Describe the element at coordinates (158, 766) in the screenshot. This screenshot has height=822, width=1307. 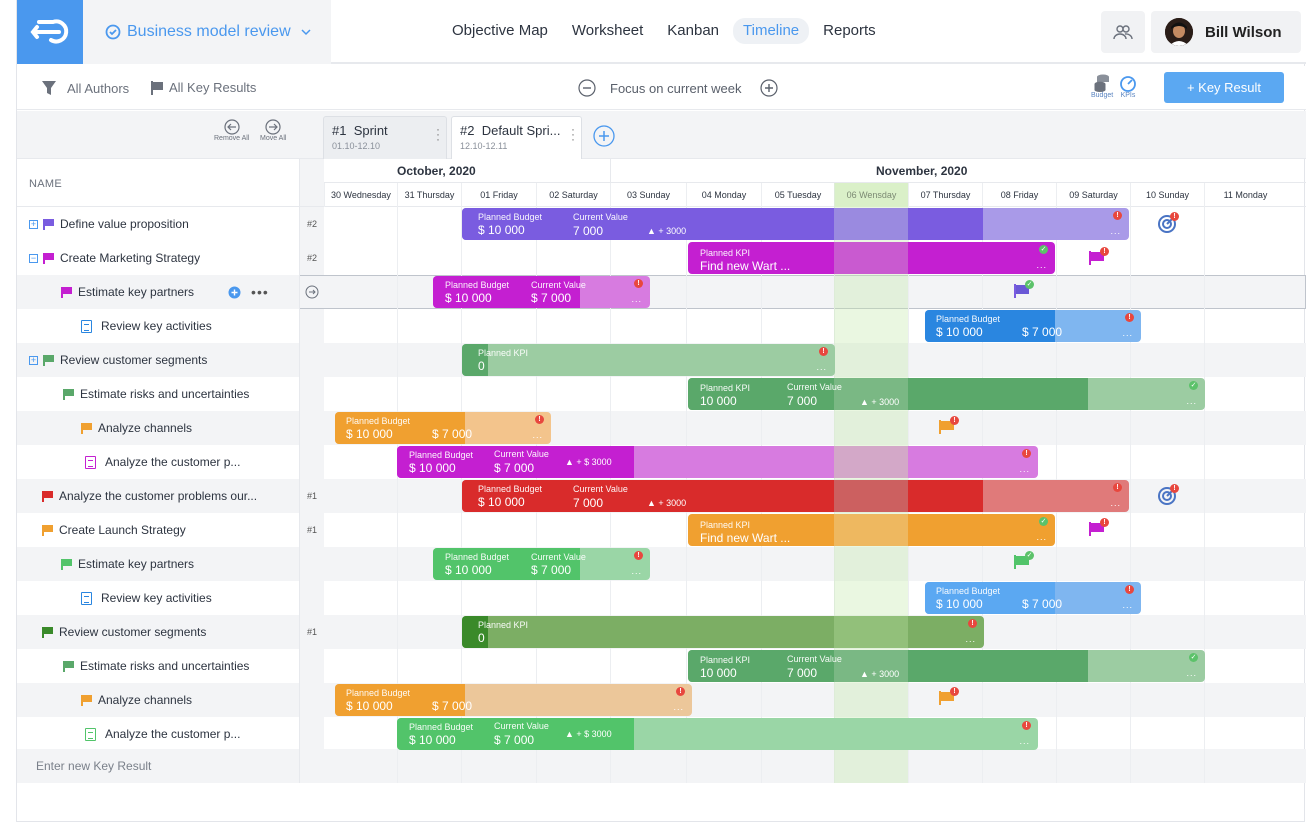
I see `new-key-result-input: Enter new Key Result` at that location.